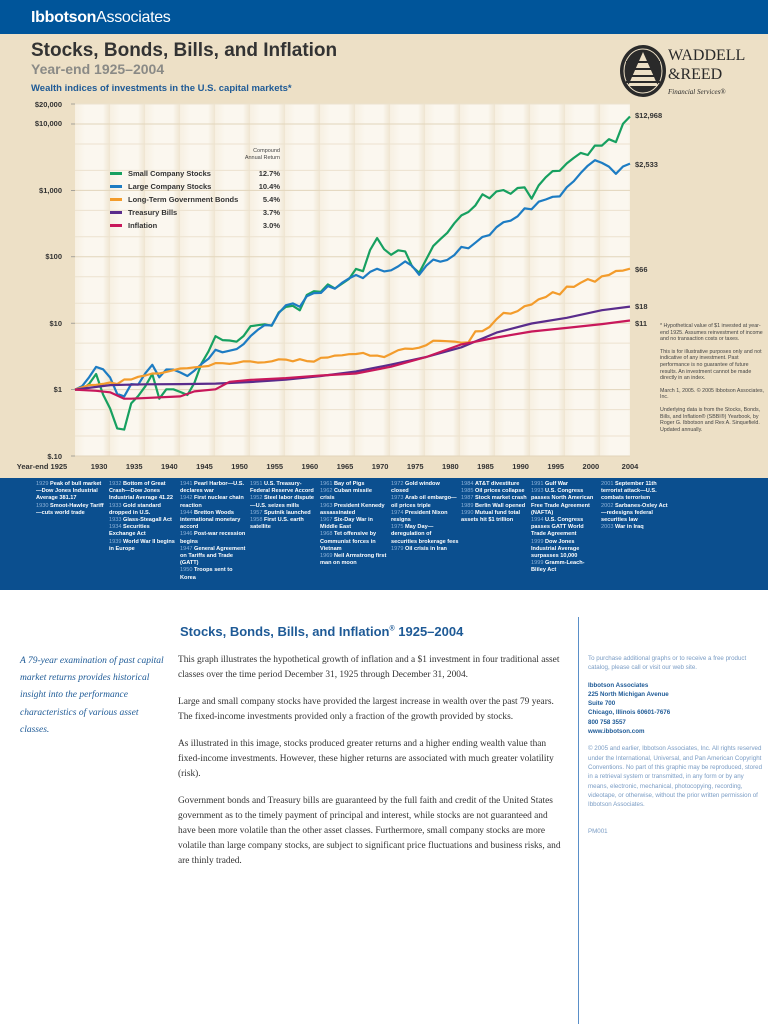  What do you see at coordinates (54, 456) in the screenshot?
I see `y-tick-label: $.10` at bounding box center [54, 456].